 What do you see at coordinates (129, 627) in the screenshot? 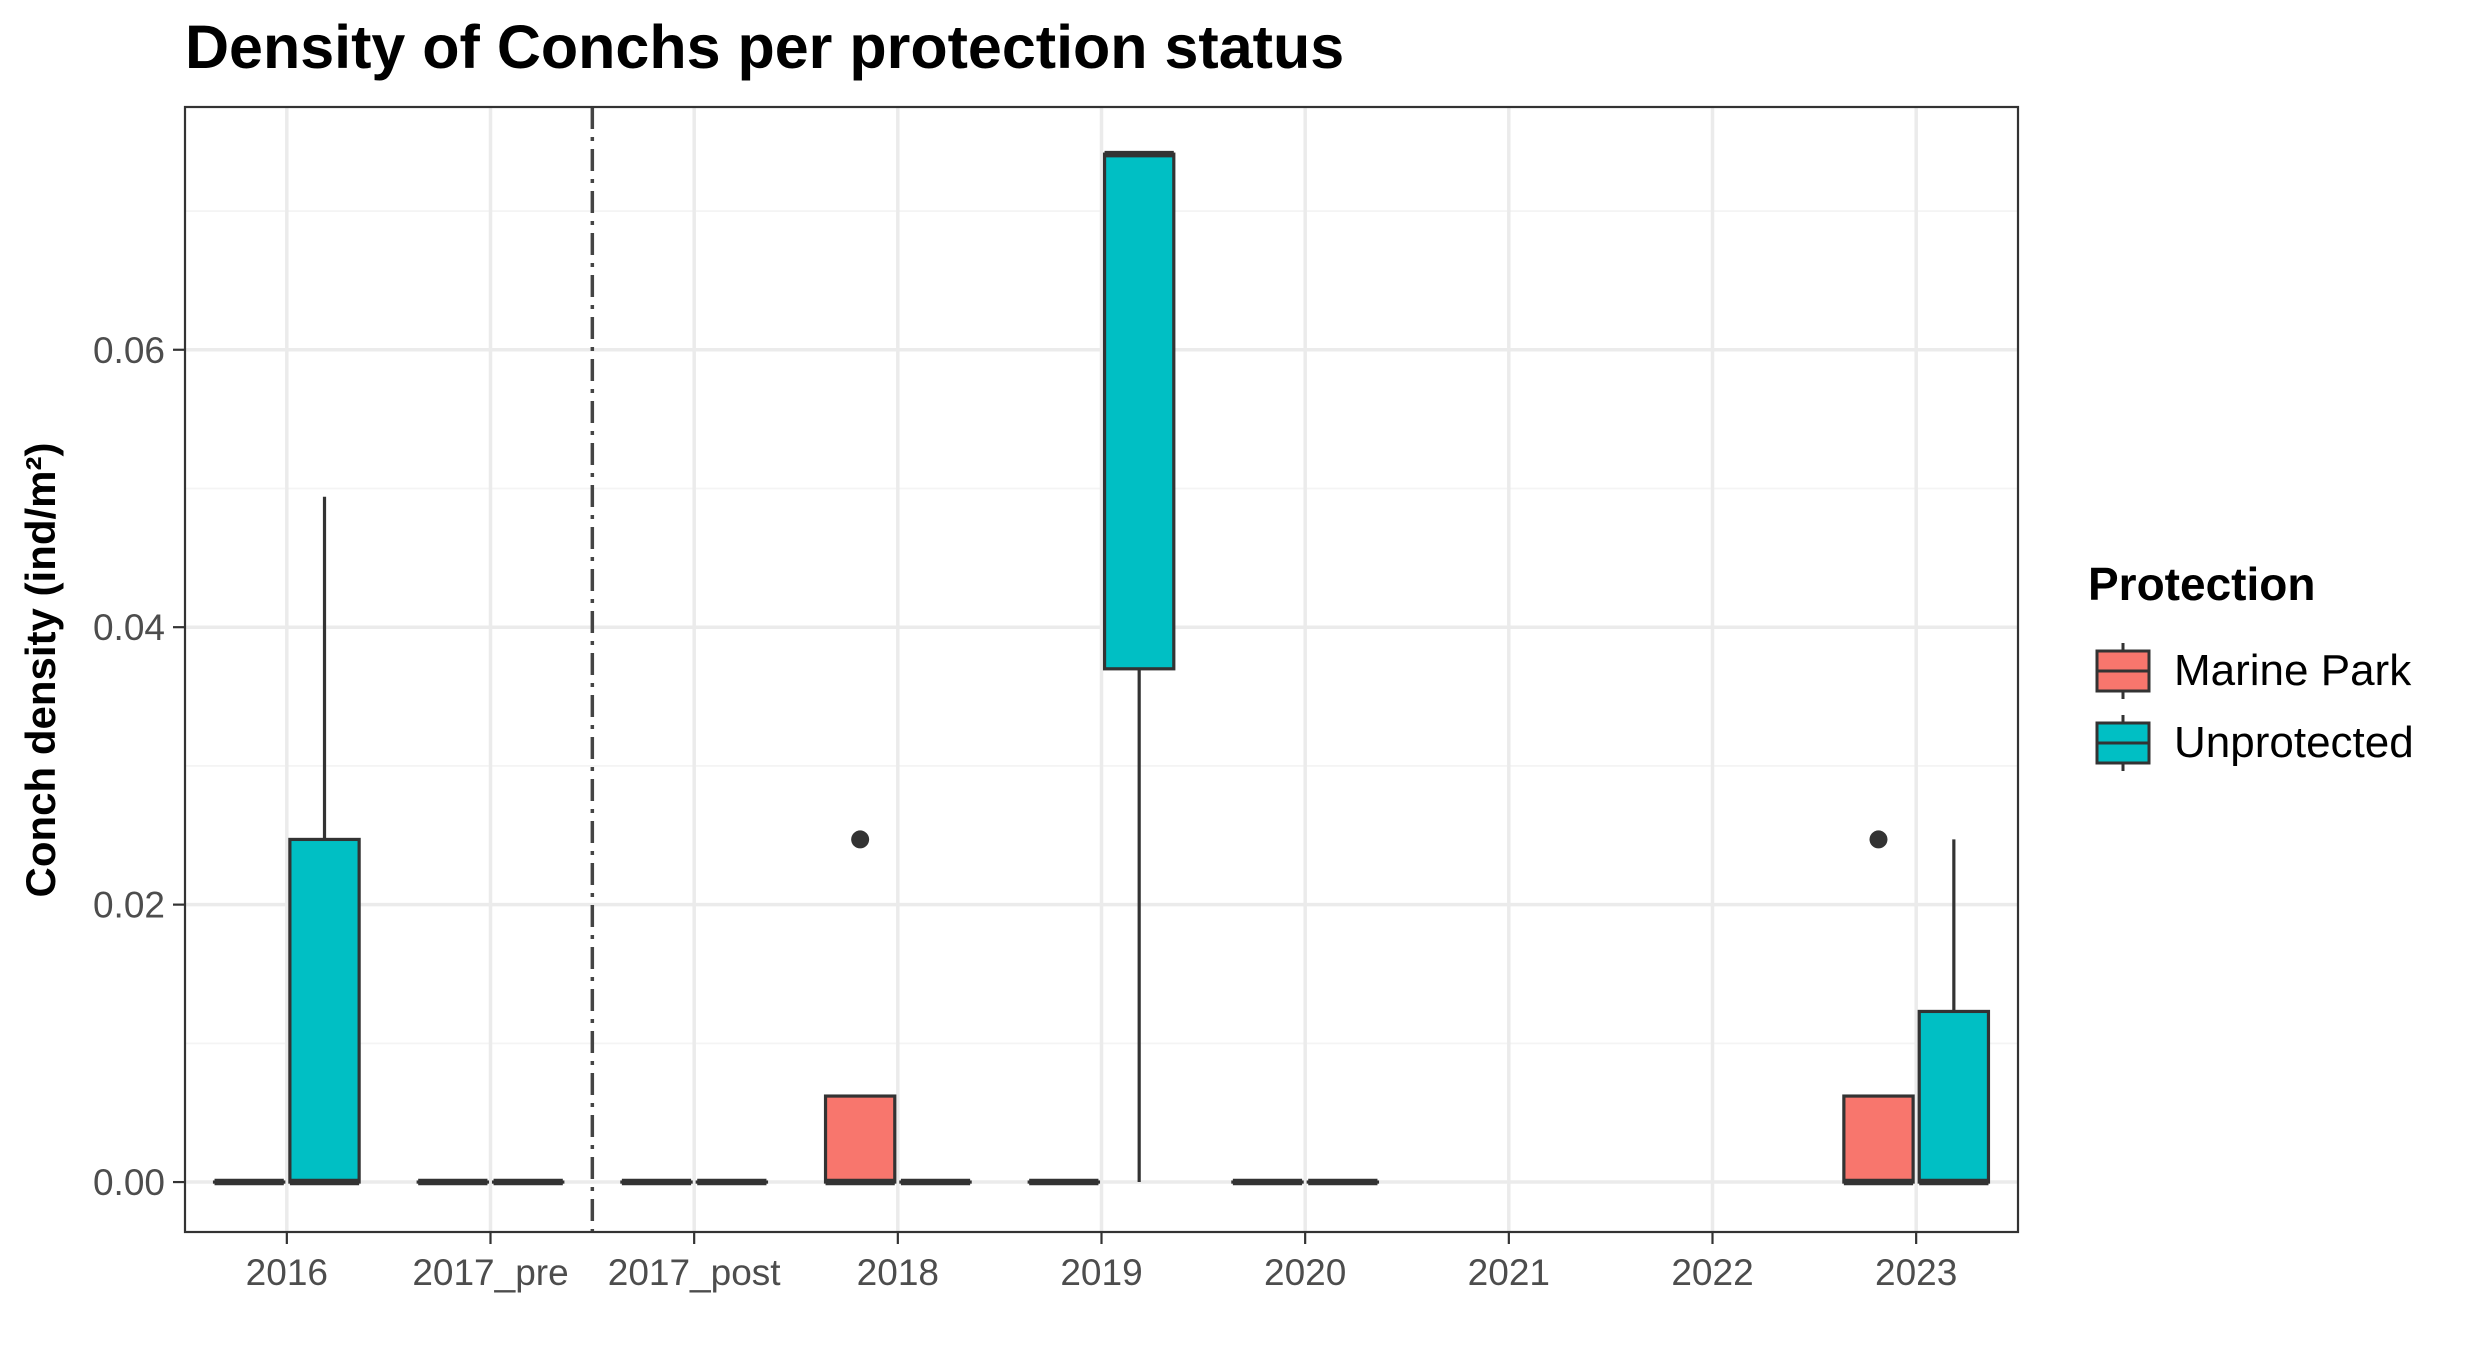
I see `y-tick-label: 0.04` at bounding box center [129, 627].